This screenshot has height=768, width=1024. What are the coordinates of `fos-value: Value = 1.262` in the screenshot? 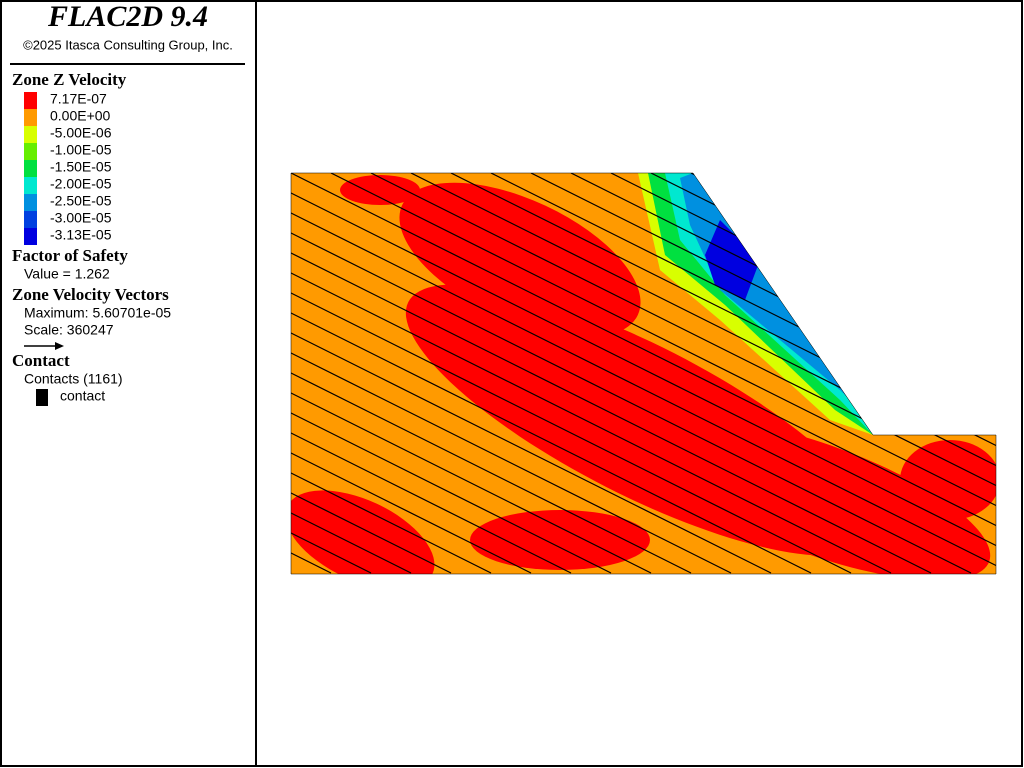 It's located at (67, 274).